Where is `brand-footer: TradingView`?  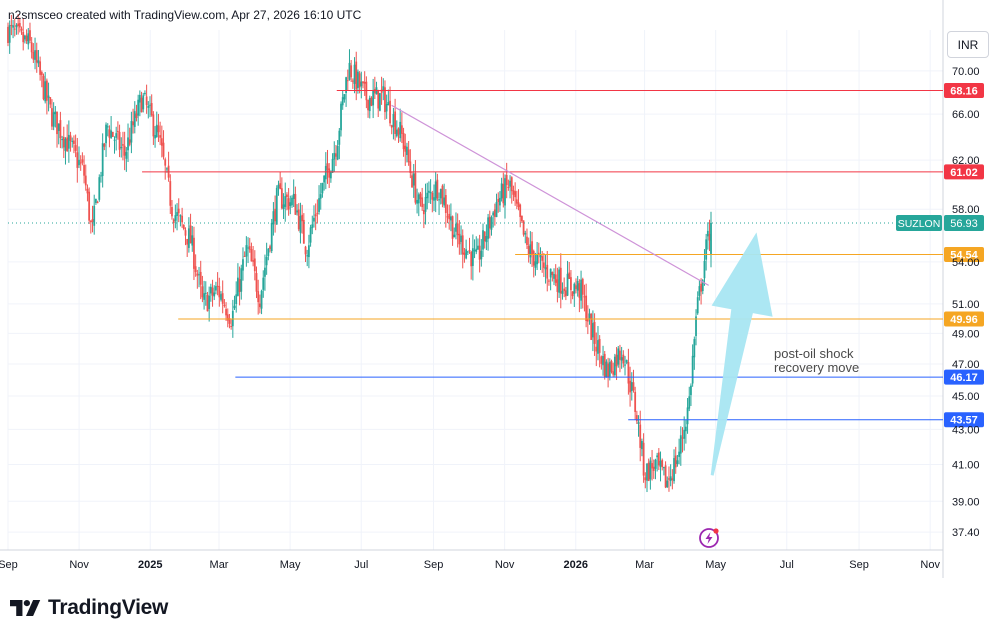
brand-footer: TradingView is located at coordinates (89, 608).